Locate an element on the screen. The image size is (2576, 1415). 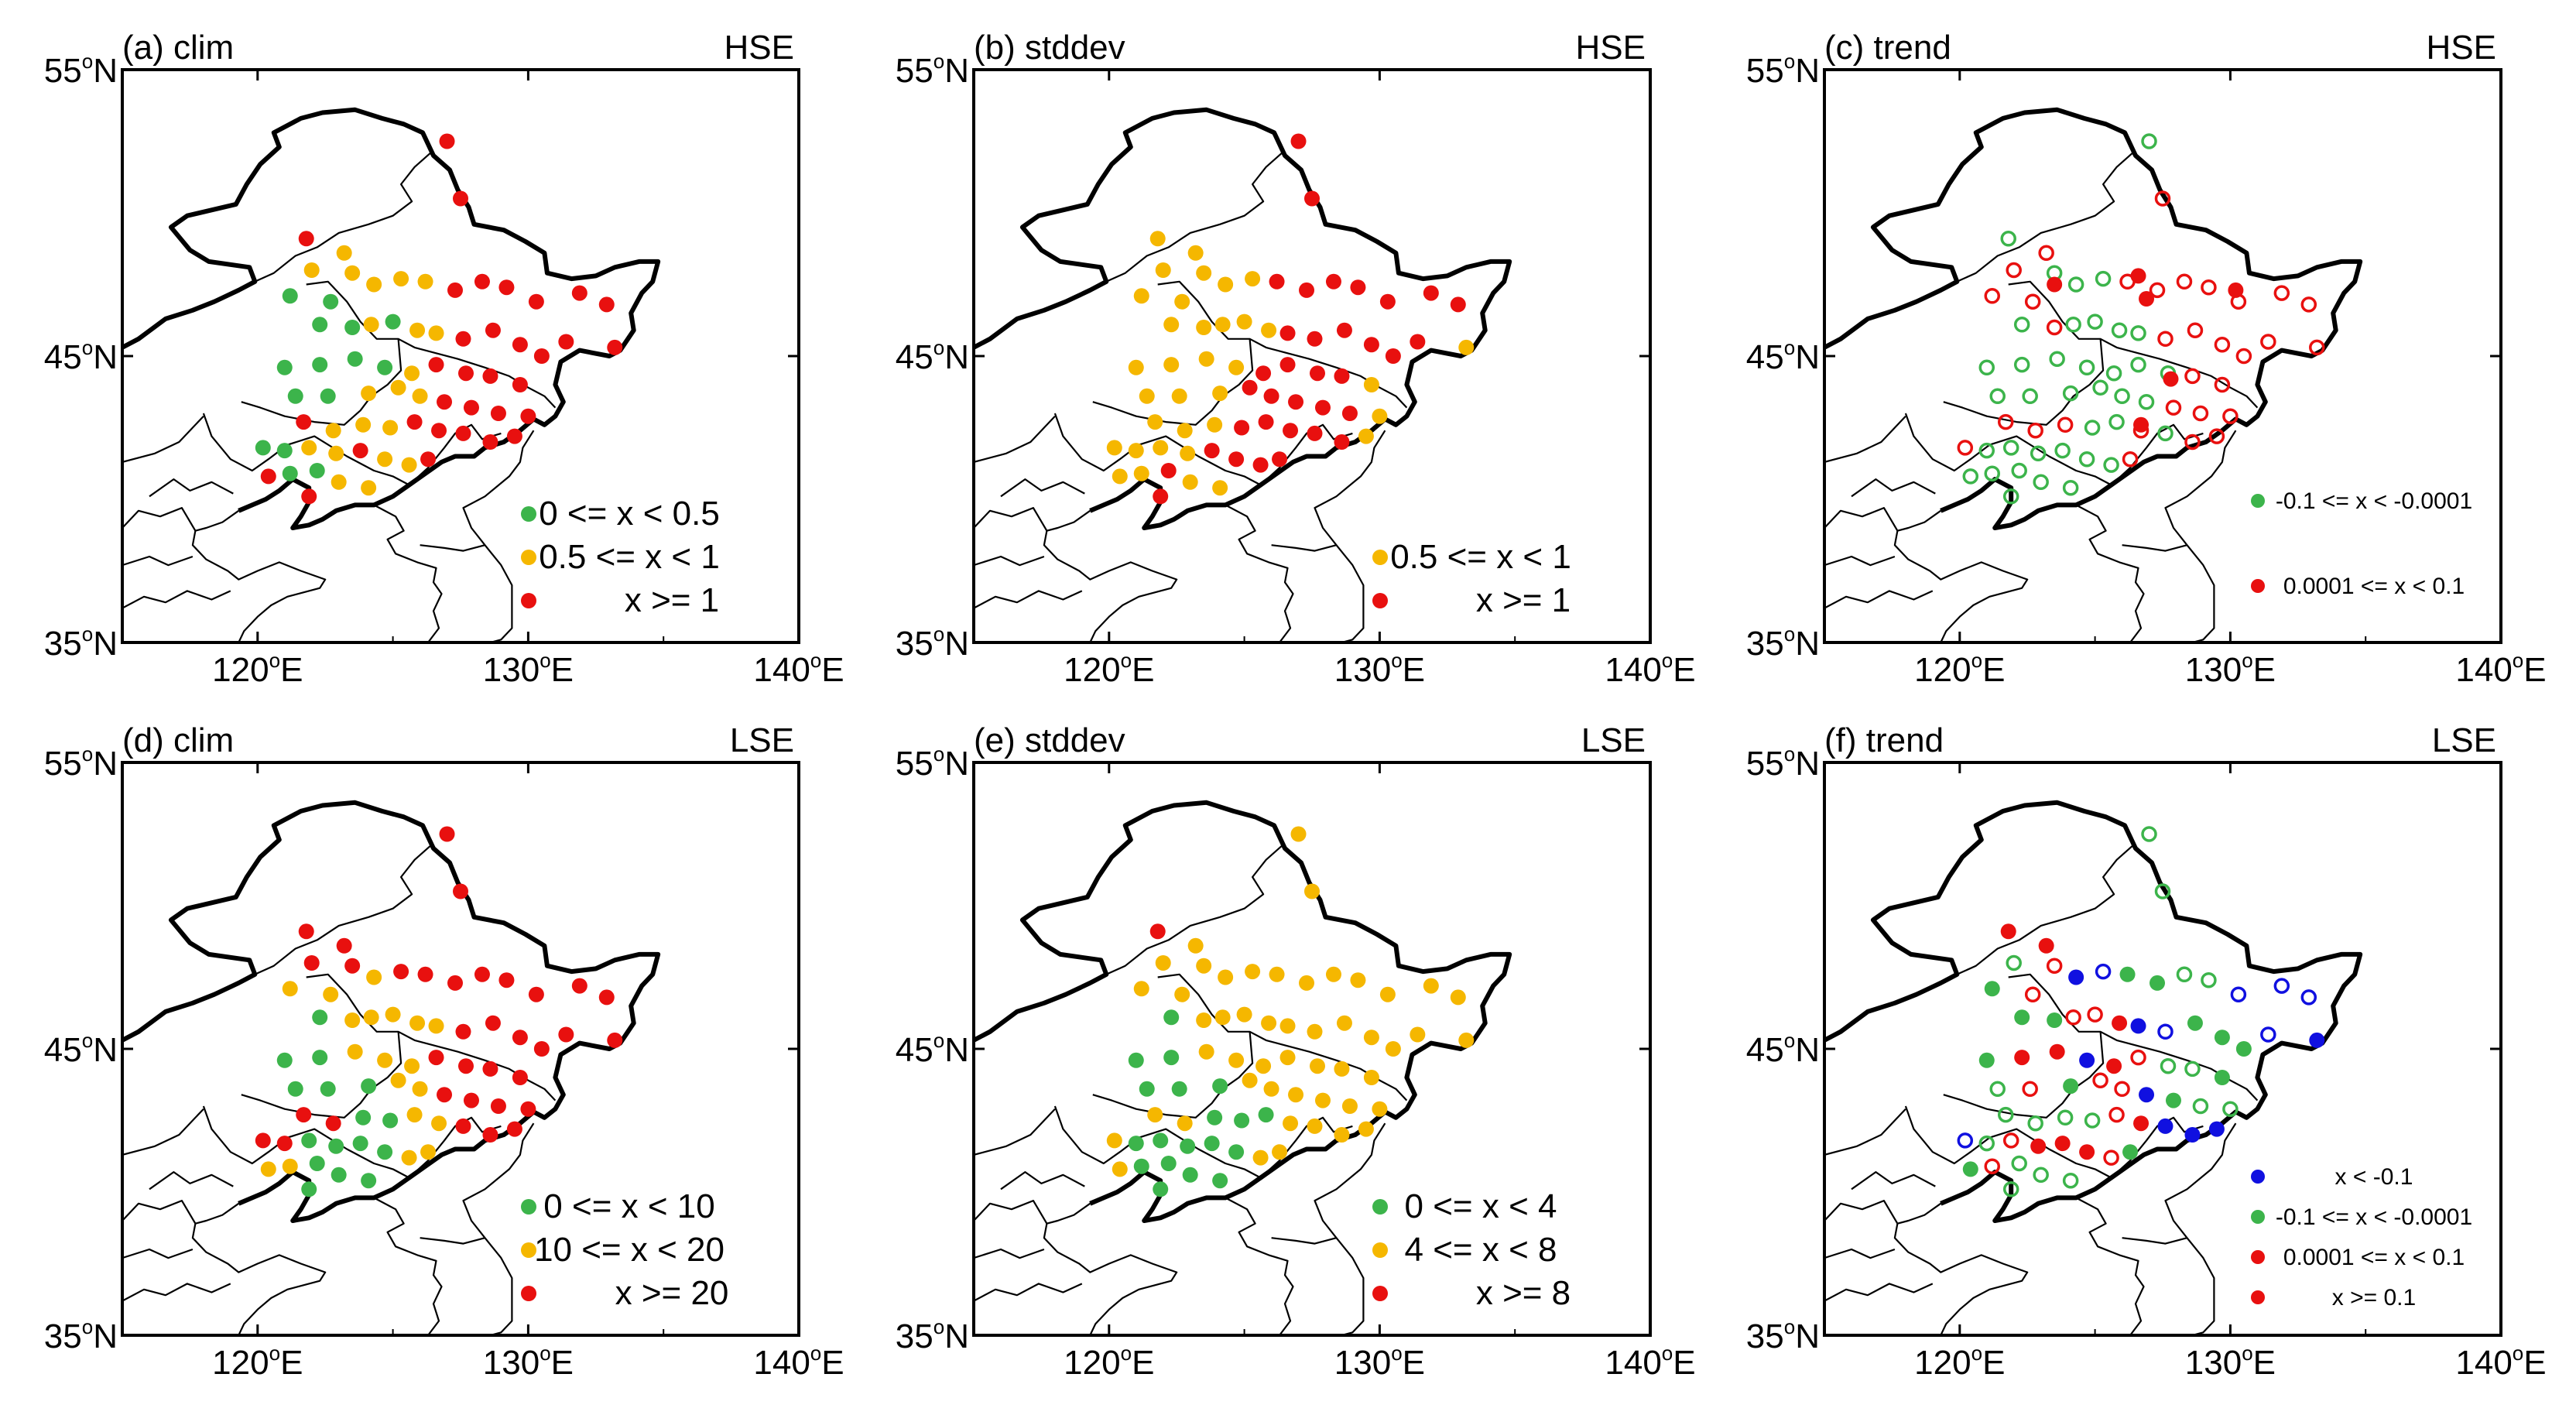
y-tick-label: 55oN is located at coordinates (1783, 70).